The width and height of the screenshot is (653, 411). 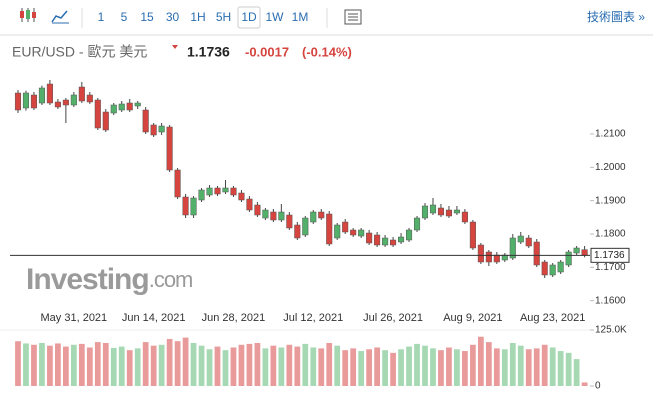 I want to click on interval-button: 15, so click(x=147, y=17).